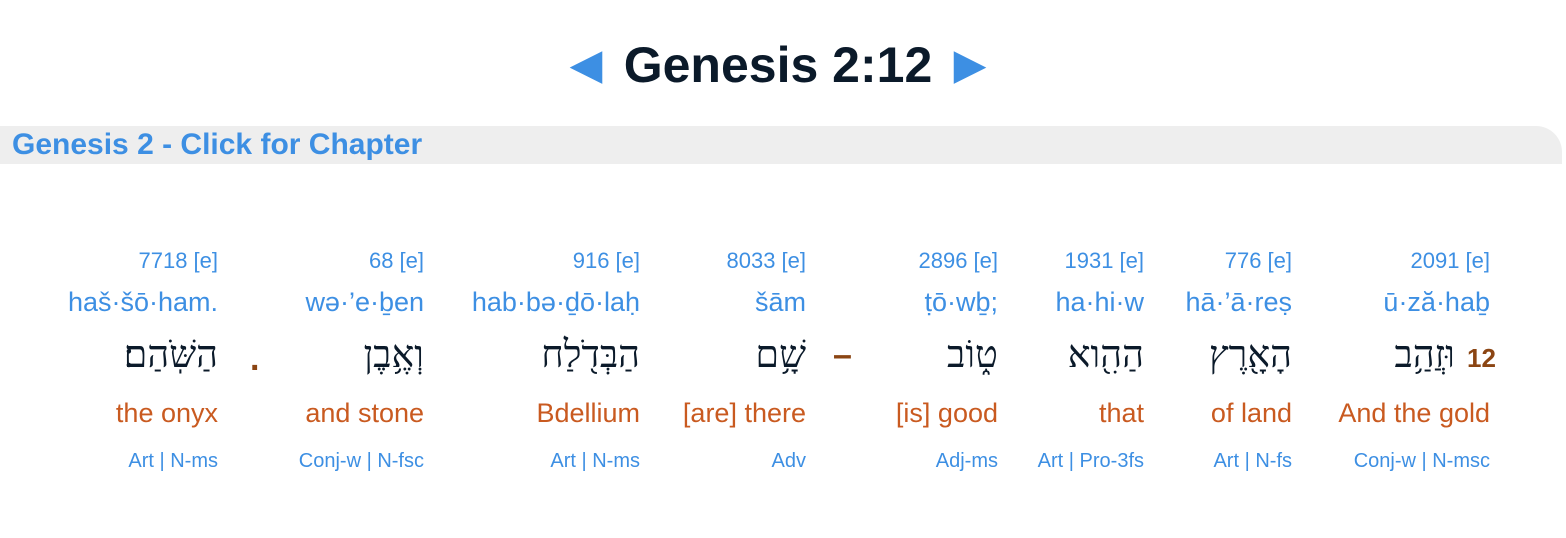 This screenshot has height=538, width=1566. I want to click on hebrew-word: הַשֹּֽׁהַם׃, so click(170, 354).